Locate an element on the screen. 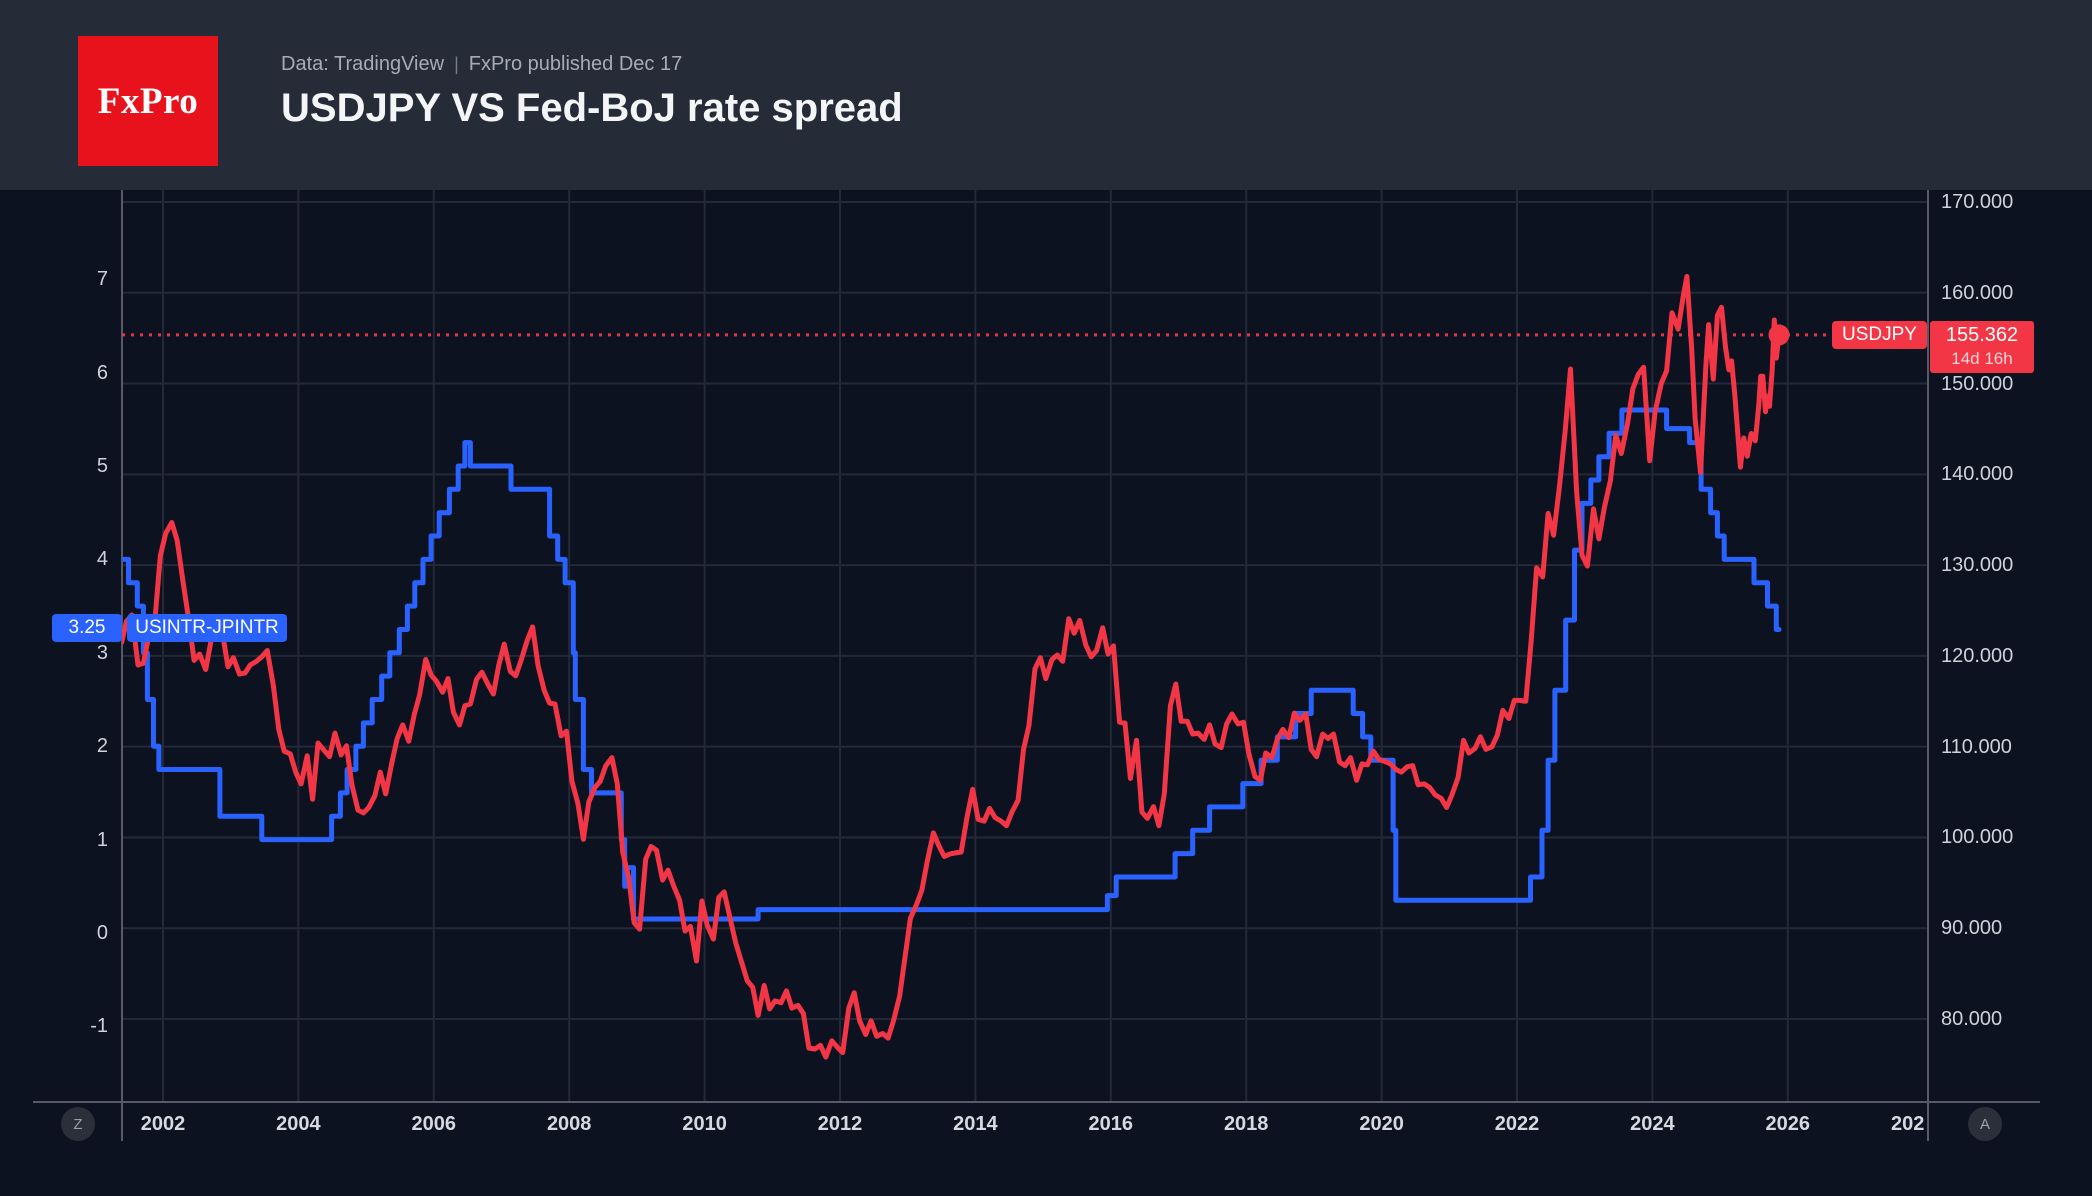 The width and height of the screenshot is (2092, 1196). x-axis-tick: 2022 is located at coordinates (1517, 1124).